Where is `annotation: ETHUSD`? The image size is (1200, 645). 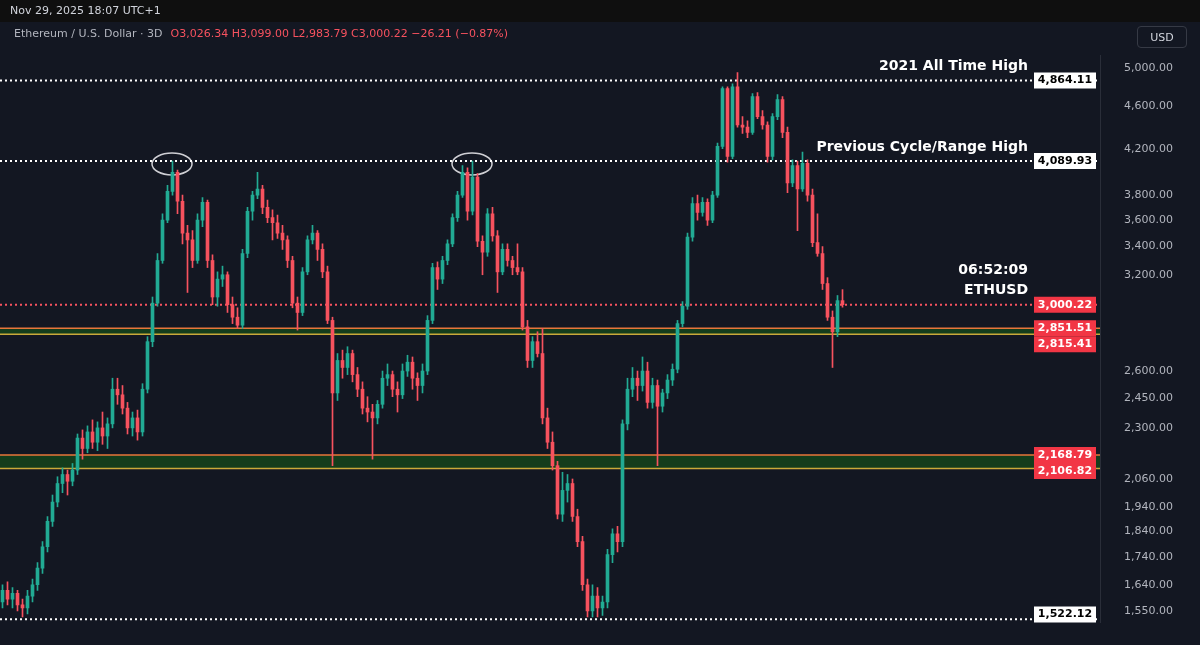 annotation: ETHUSD is located at coordinates (996, 289).